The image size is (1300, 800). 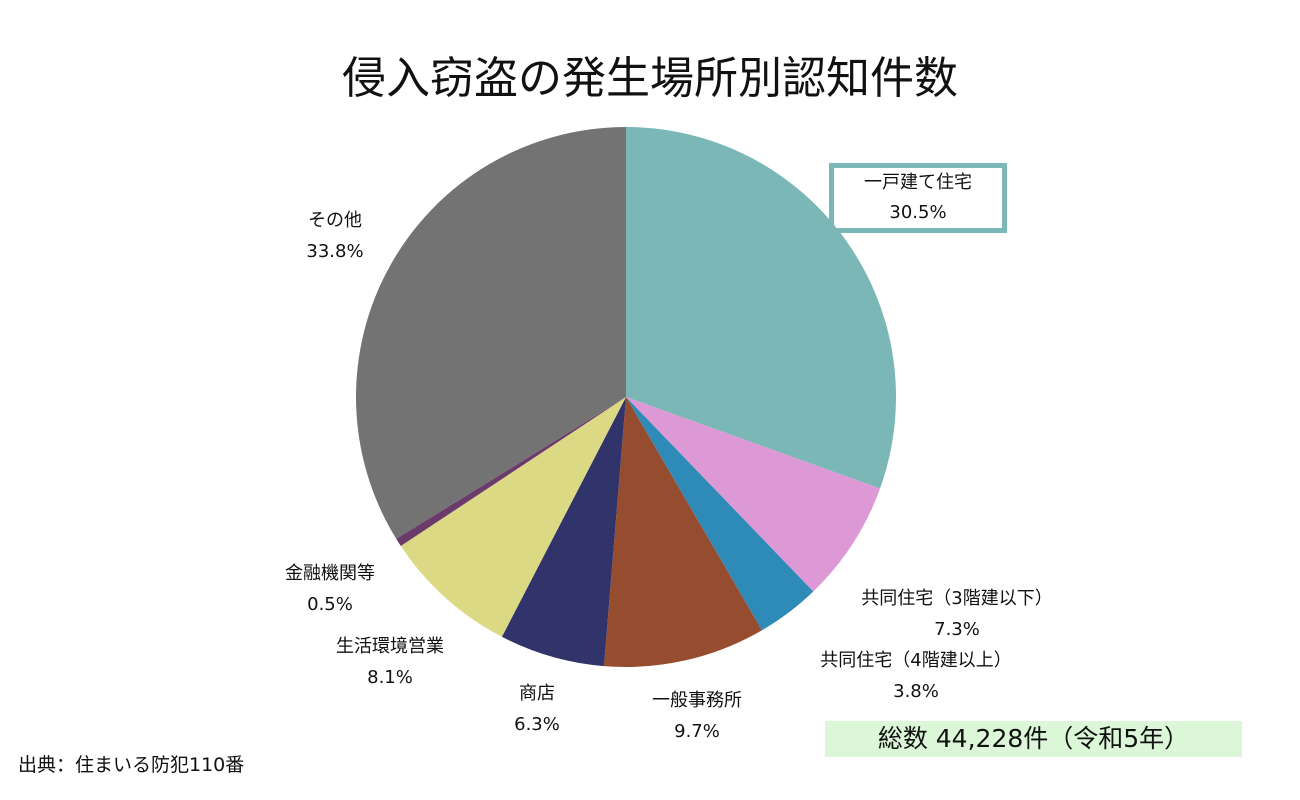 I want to click on slice-label: 生活環境営業 8.1%, so click(x=390, y=662).